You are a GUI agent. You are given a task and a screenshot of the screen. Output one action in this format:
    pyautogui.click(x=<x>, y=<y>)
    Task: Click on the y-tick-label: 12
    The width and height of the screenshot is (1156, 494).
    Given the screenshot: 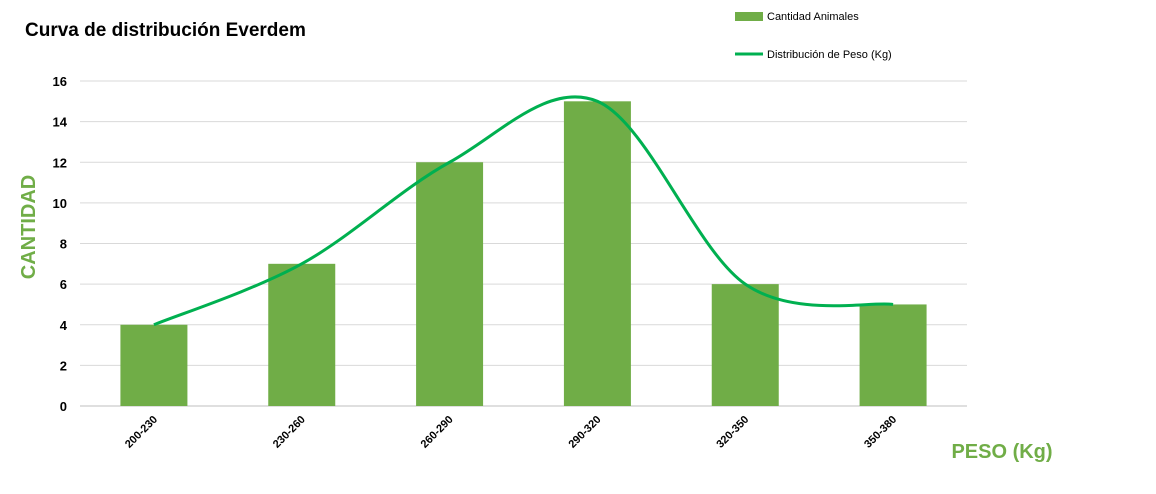 What is the action you would take?
    pyautogui.click(x=60, y=162)
    